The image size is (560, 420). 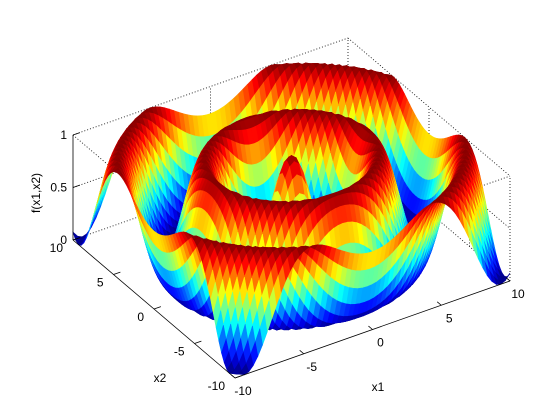 I want to click on z-tick-label: 1, so click(x=63, y=135).